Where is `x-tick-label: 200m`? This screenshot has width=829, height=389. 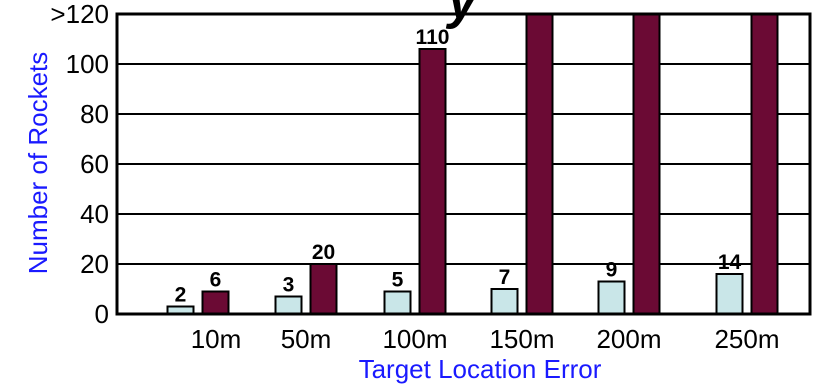
x-tick-label: 200m is located at coordinates (628, 339).